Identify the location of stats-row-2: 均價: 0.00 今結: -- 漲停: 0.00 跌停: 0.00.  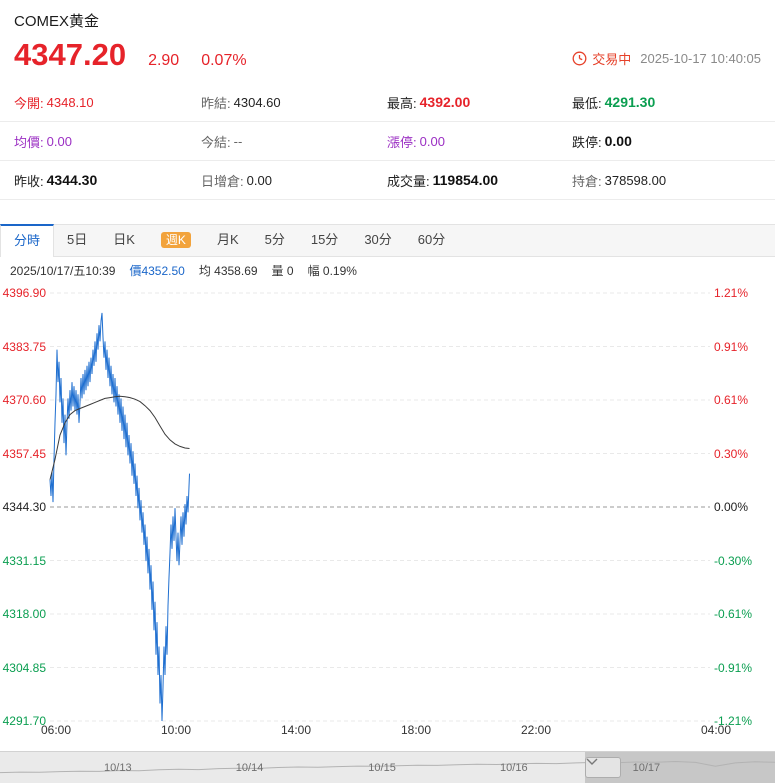
(387, 141).